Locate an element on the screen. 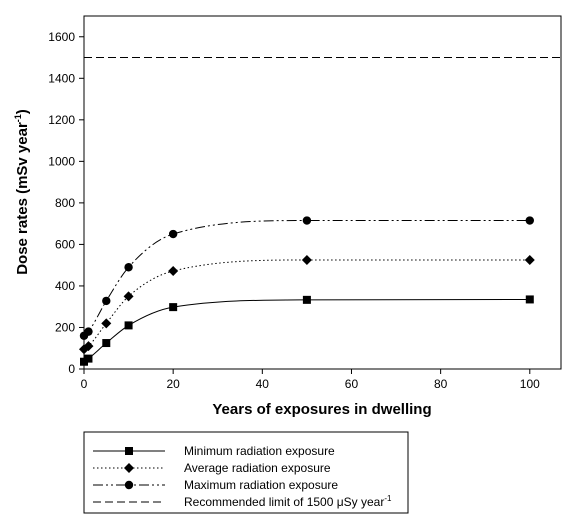 Image resolution: width=562 pixels, height=520 pixels. x-tick-label: 100 is located at coordinates (530, 384).